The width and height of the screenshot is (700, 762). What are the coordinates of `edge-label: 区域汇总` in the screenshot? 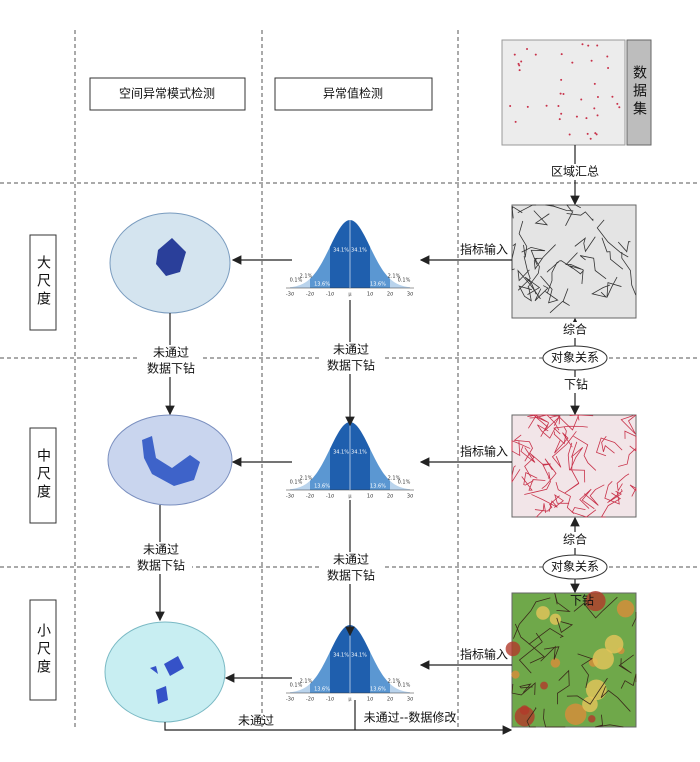 It's located at (575, 172).